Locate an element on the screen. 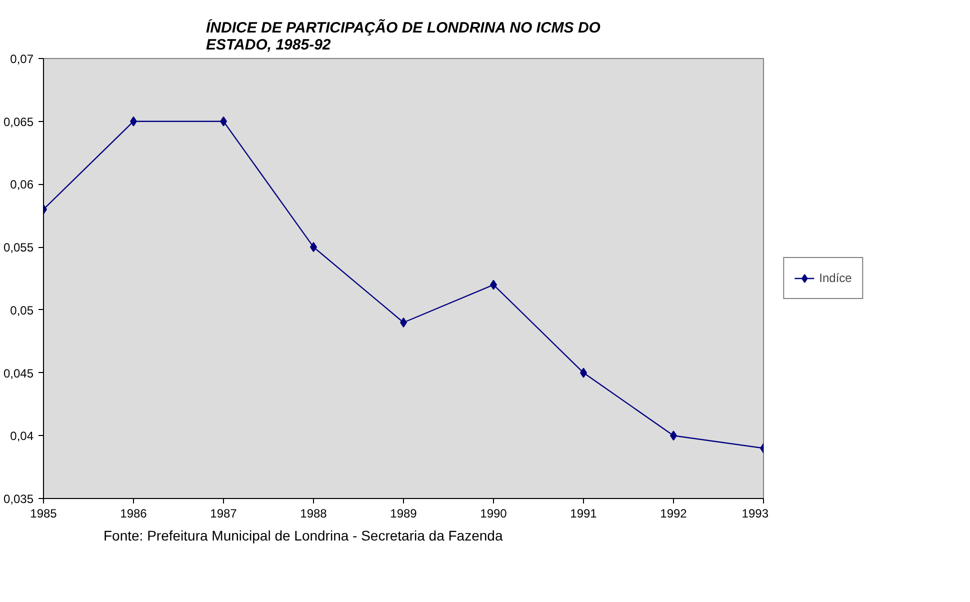  legend-label: Indíce is located at coordinates (835, 278).